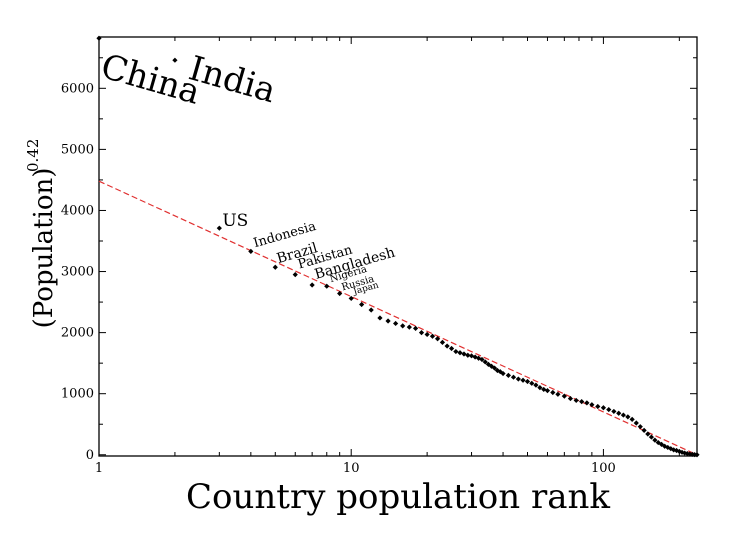 The height and width of the screenshot is (541, 731). I want to click on y-axis-title-group: (Population) 0.42, so click(41, 234).